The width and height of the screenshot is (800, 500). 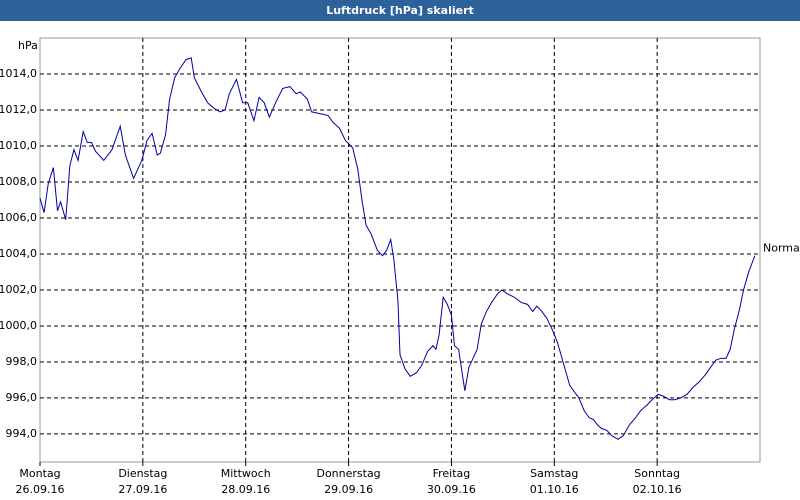 What do you see at coordinates (40, 489) in the screenshot?
I see `x-tick-date: 26.09.16` at bounding box center [40, 489].